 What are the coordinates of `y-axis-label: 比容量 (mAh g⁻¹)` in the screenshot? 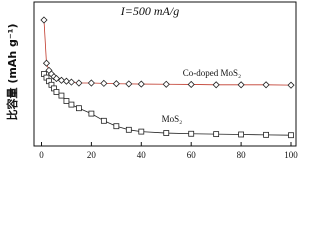 It's located at (12, 71).